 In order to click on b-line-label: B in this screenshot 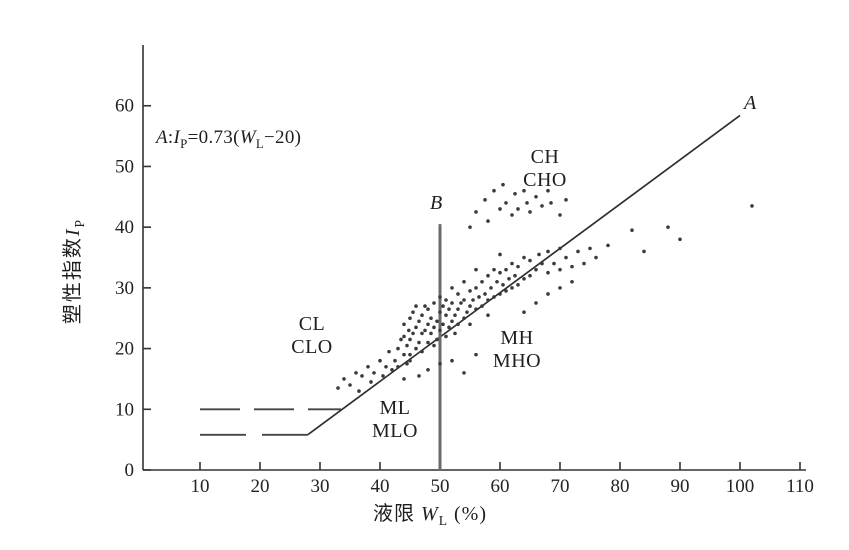, I will do `click(436, 203)`.